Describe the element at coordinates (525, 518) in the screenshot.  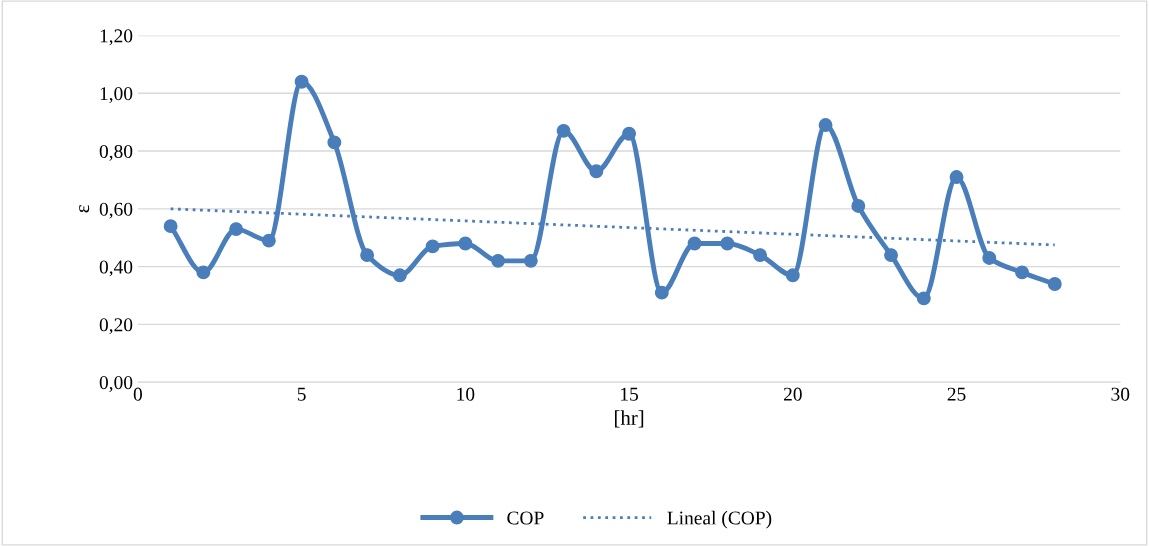
I see `legend-label: COP` at that location.